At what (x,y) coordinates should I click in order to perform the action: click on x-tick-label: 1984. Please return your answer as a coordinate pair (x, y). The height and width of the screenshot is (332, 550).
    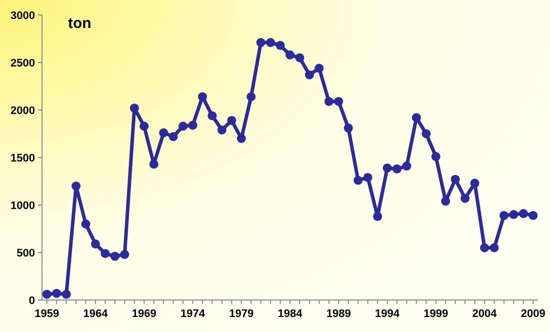
    Looking at the image, I should click on (291, 314).